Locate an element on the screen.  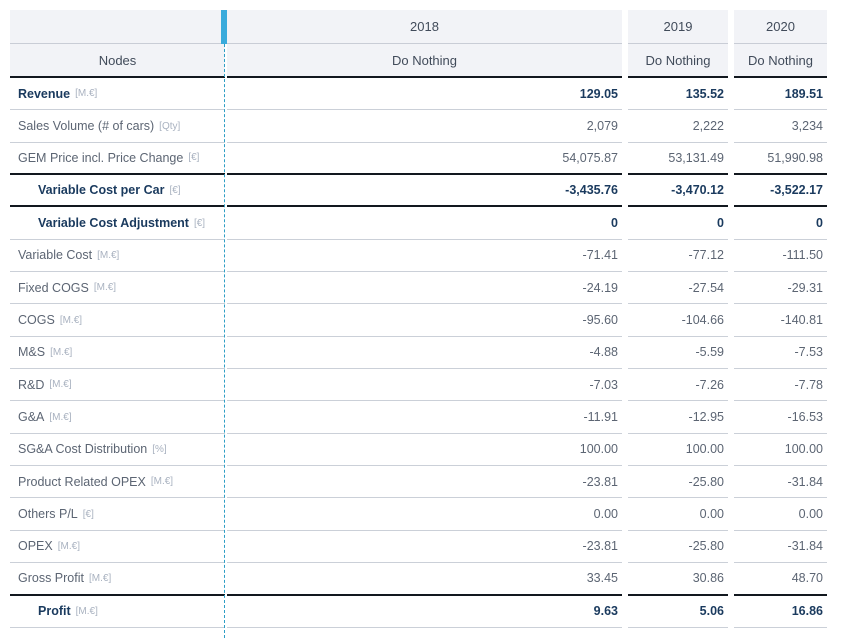
value-cell-2020: -111.50 is located at coordinates (780, 256).